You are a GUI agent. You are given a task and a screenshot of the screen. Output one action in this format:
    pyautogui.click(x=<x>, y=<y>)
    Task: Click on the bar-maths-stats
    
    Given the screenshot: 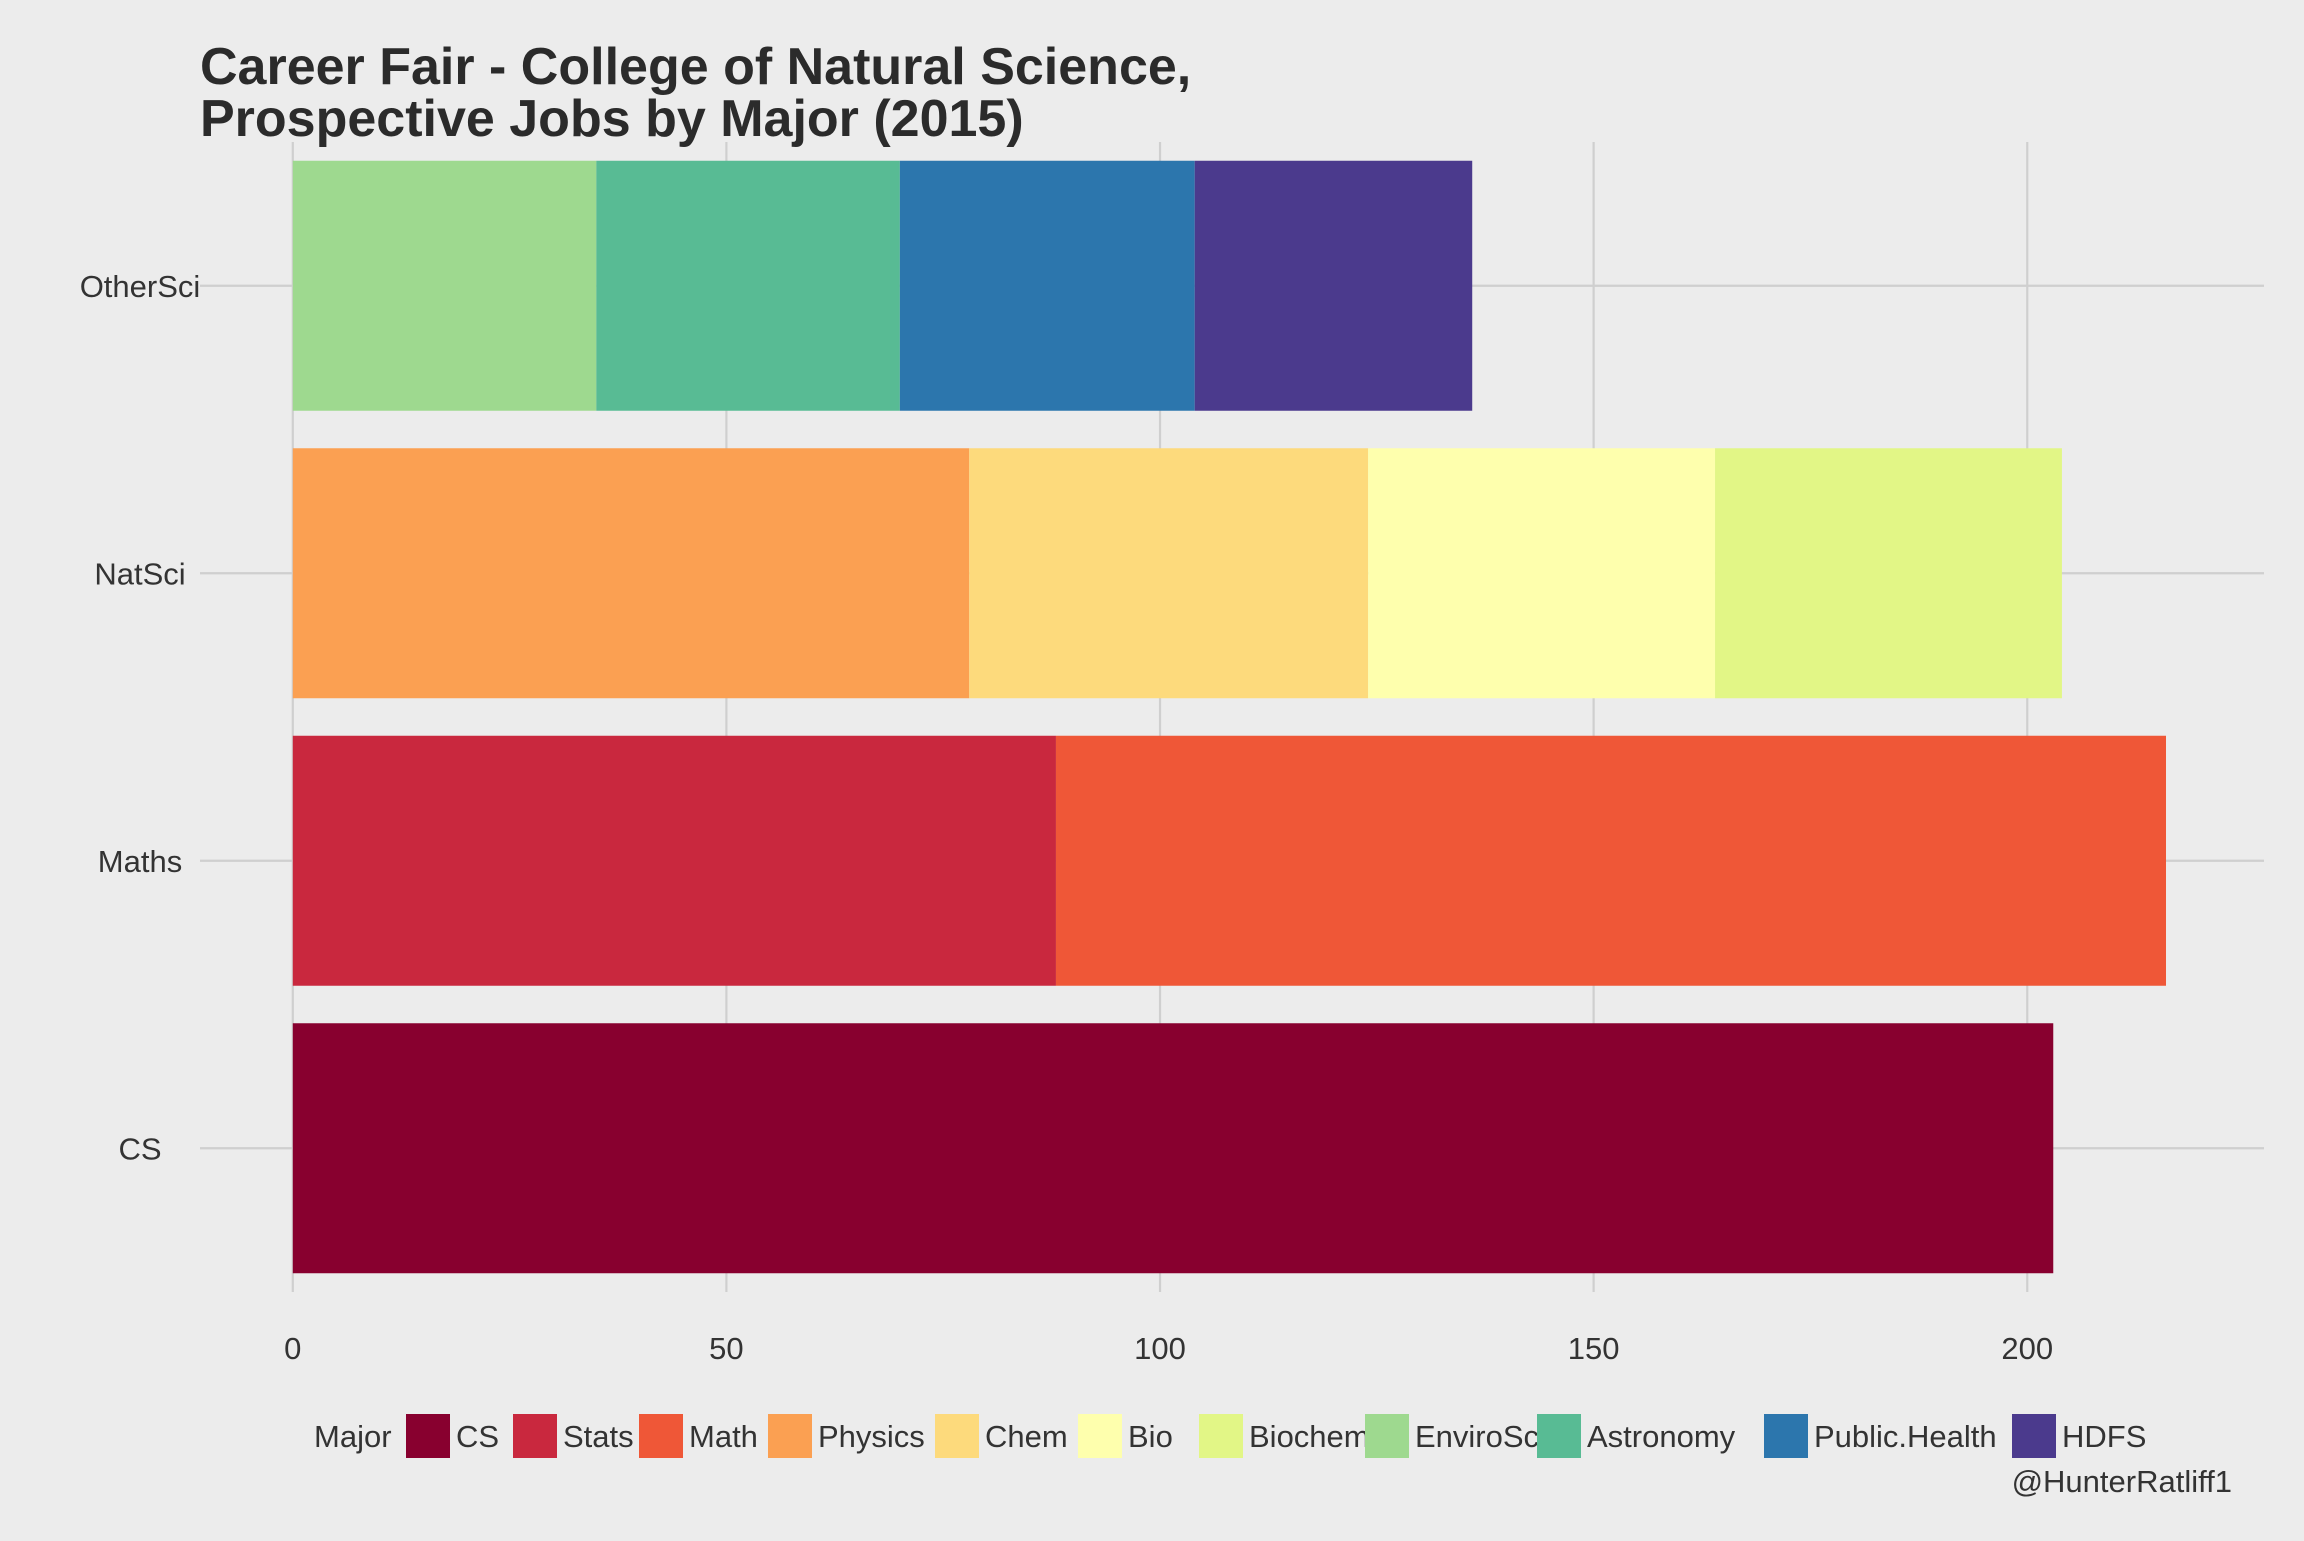 What is the action you would take?
    pyautogui.click(x=674, y=860)
    